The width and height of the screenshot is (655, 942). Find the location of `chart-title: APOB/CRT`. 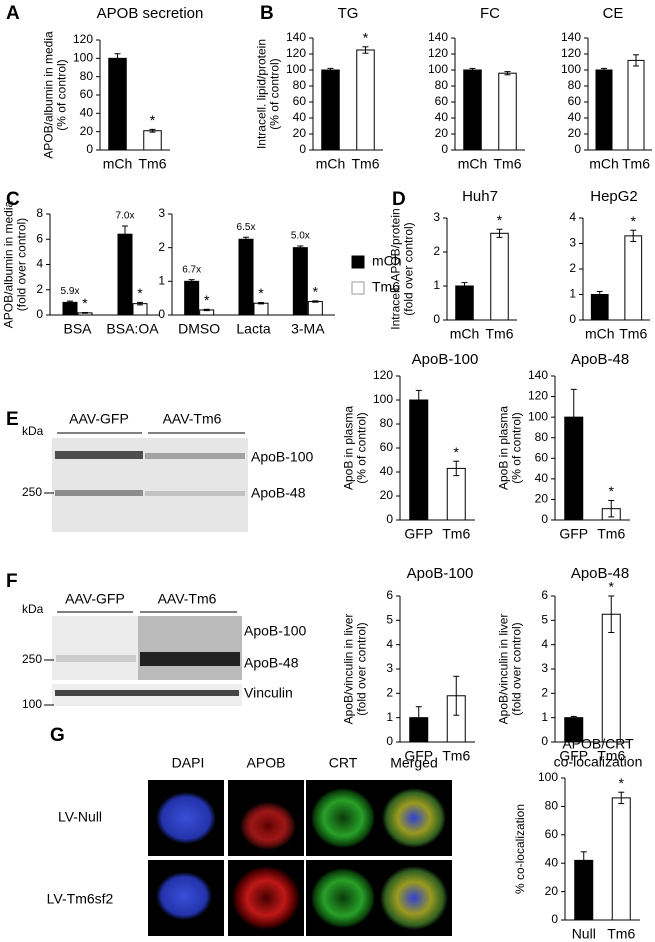

chart-title: APOB/CRT is located at coordinates (598, 744).